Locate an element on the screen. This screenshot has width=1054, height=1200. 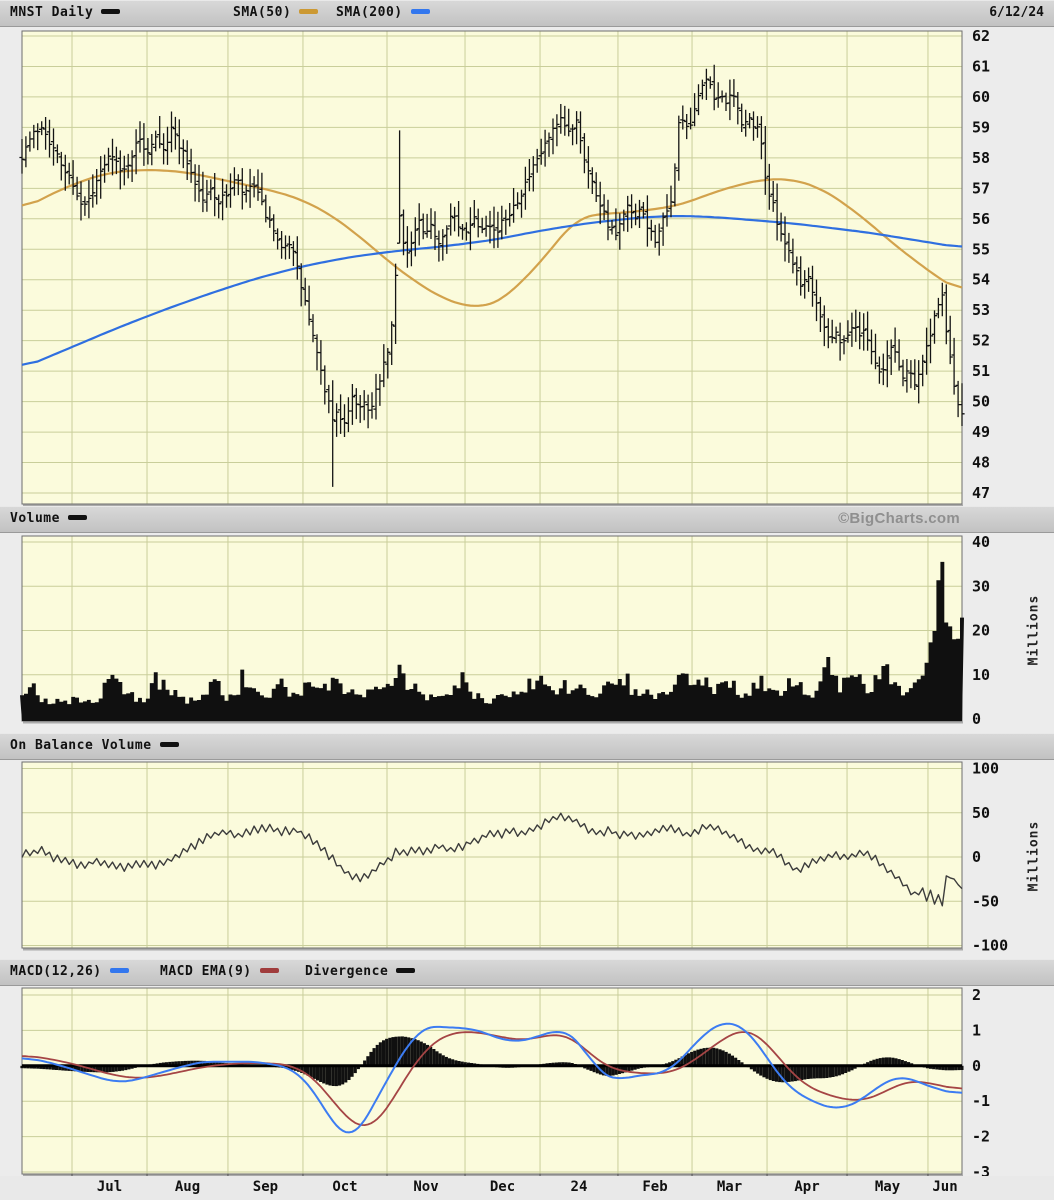
y-tick-label: 100 is located at coordinates (985, 769).